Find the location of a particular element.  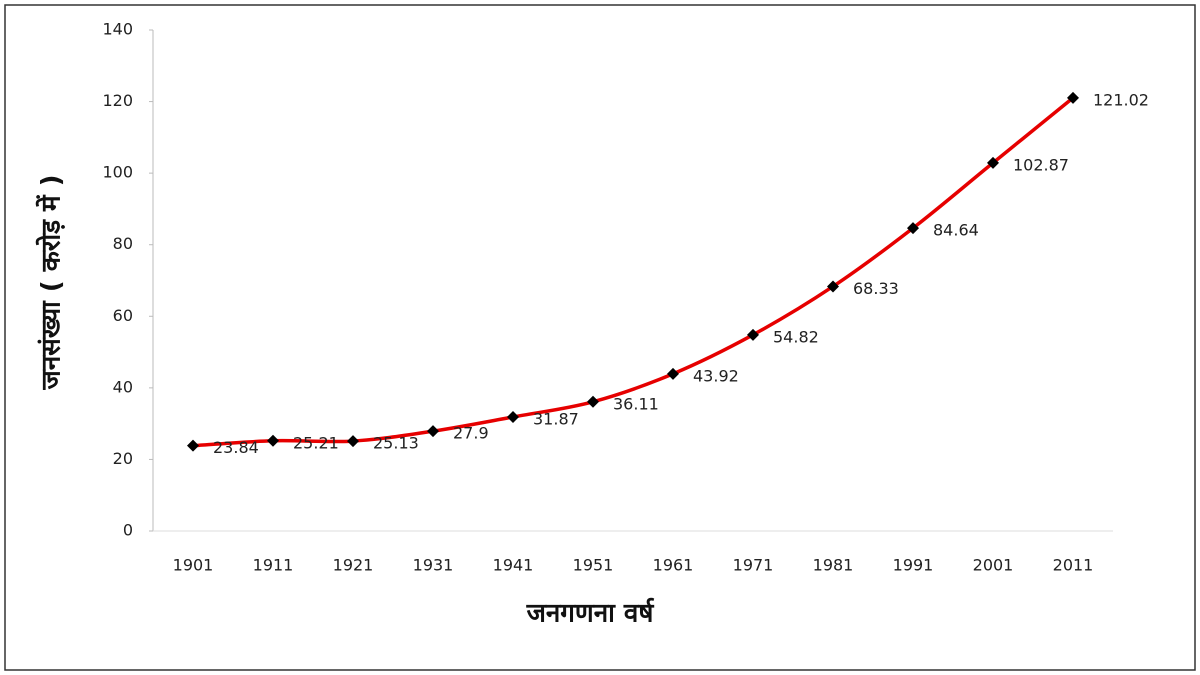

data-label: 27.9 is located at coordinates (471, 433).